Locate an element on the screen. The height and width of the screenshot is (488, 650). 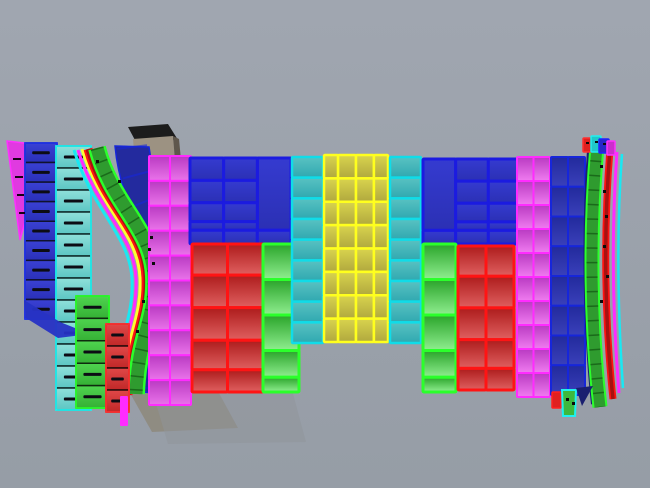
blue-block-left-panel-merged is located at coordinates (274, 194).